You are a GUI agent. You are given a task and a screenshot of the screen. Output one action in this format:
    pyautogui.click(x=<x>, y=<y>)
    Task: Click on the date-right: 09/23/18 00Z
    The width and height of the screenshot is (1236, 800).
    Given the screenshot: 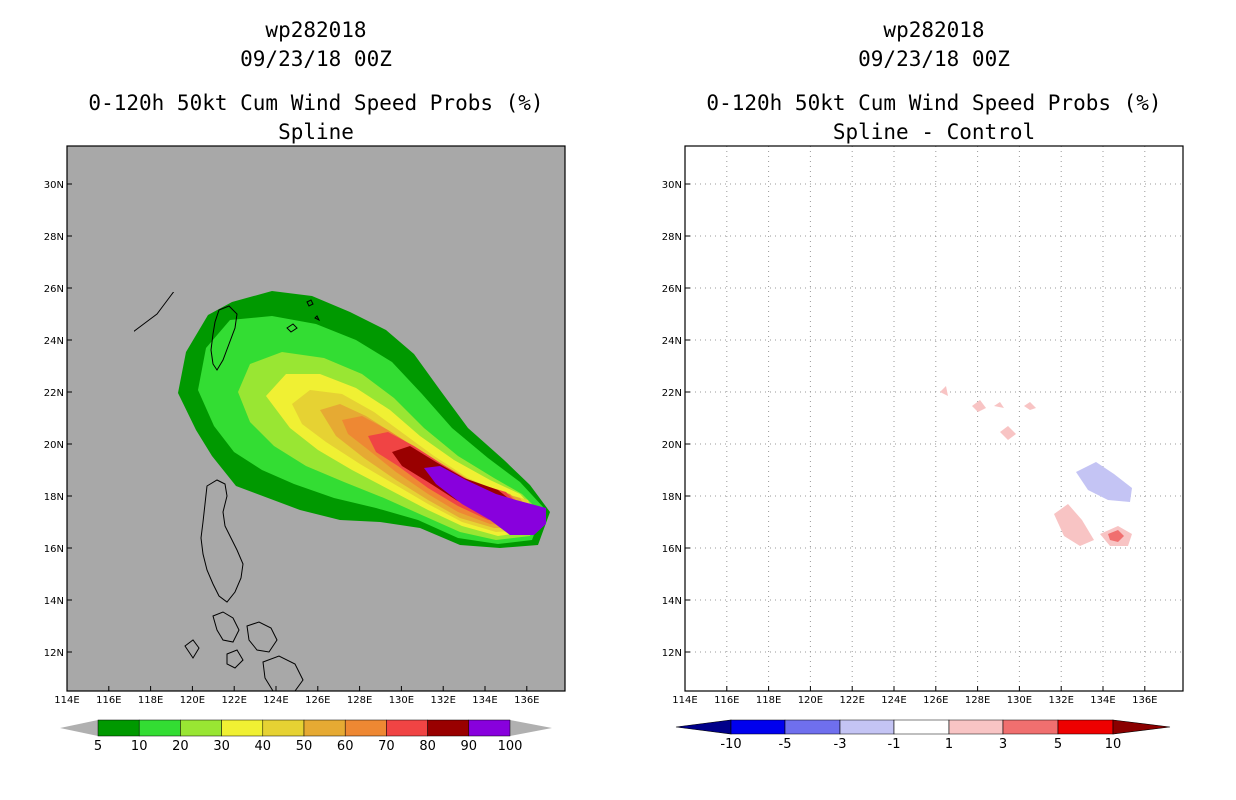 What is the action you would take?
    pyautogui.click(x=934, y=59)
    